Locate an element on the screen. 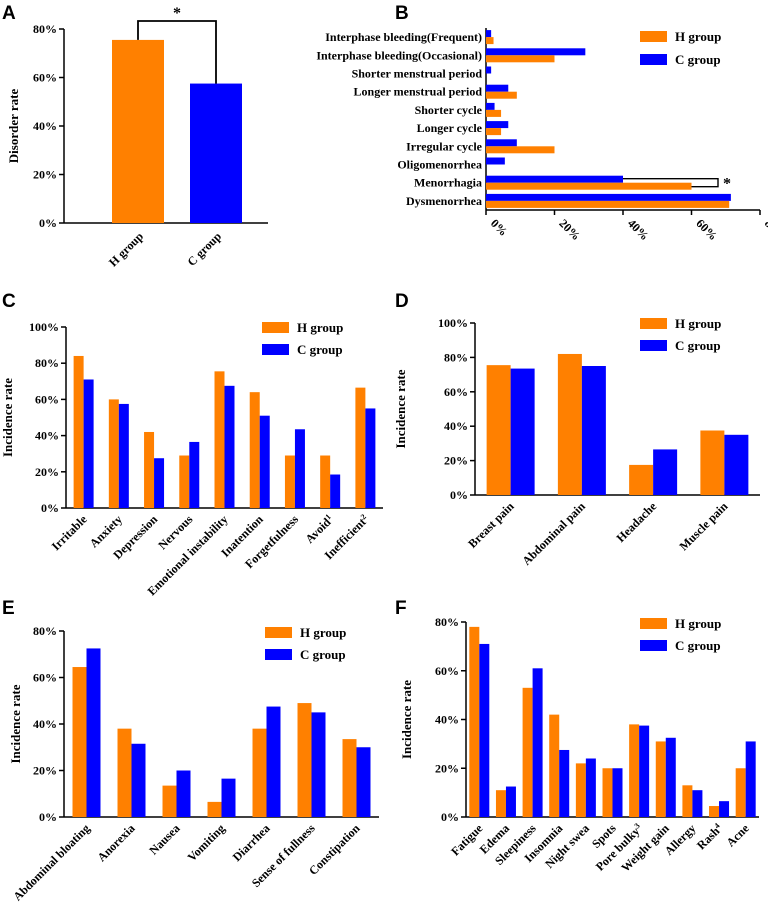 The width and height of the screenshot is (768, 922). a-bar-h-group is located at coordinates (138, 131).